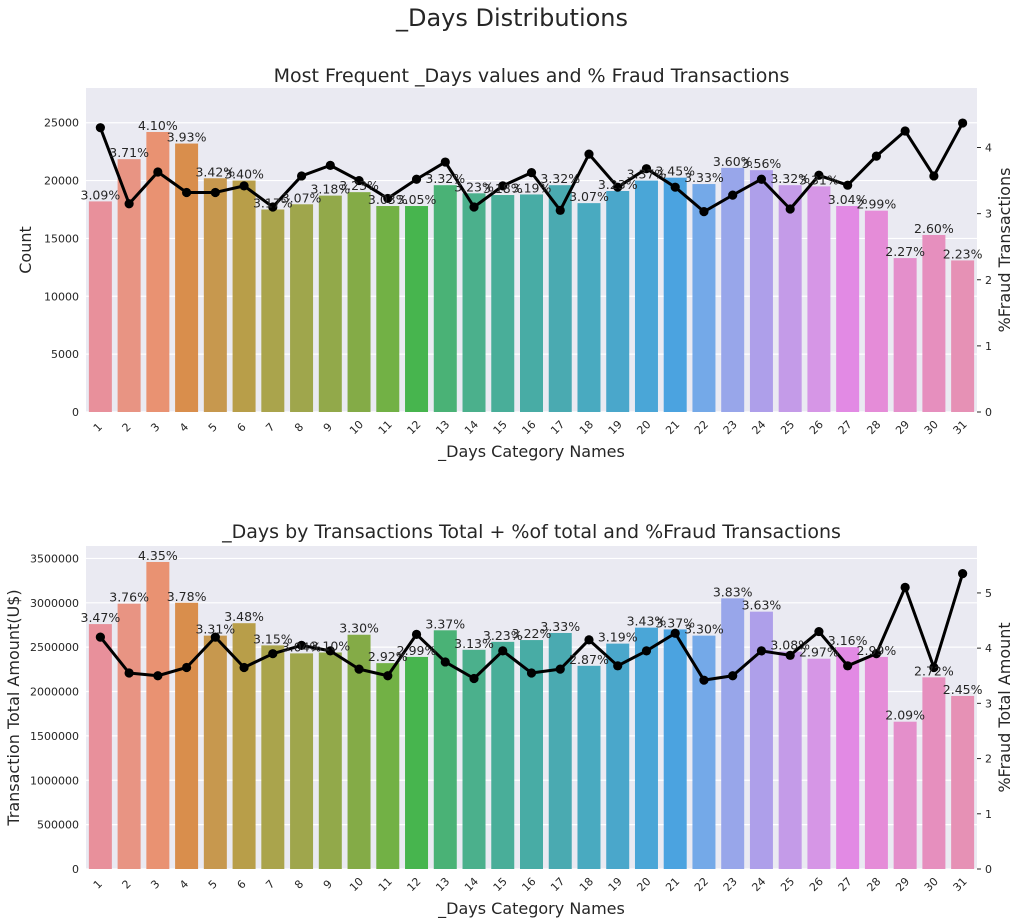 Image resolution: width=1020 pixels, height=922 pixels. What do you see at coordinates (931, 884) in the screenshot?
I see `x-tick-label: 30` at bounding box center [931, 884].